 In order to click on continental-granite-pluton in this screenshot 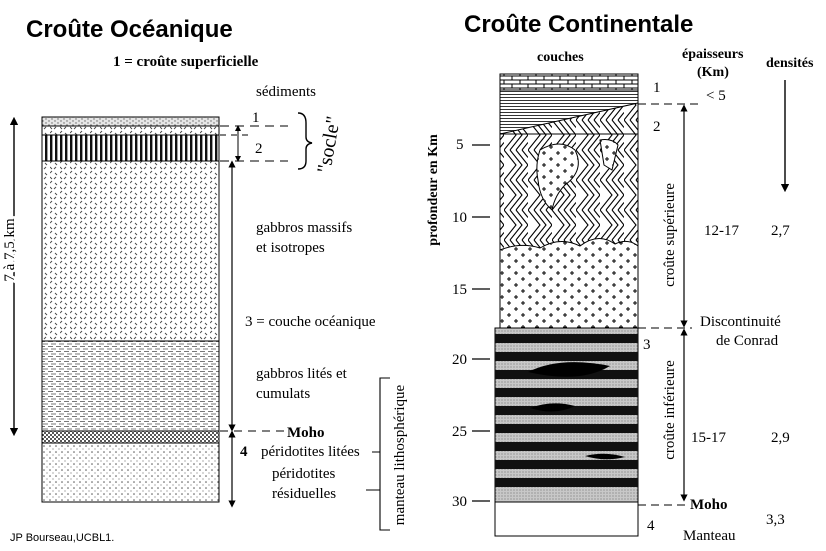, I will do `click(557, 177)`.